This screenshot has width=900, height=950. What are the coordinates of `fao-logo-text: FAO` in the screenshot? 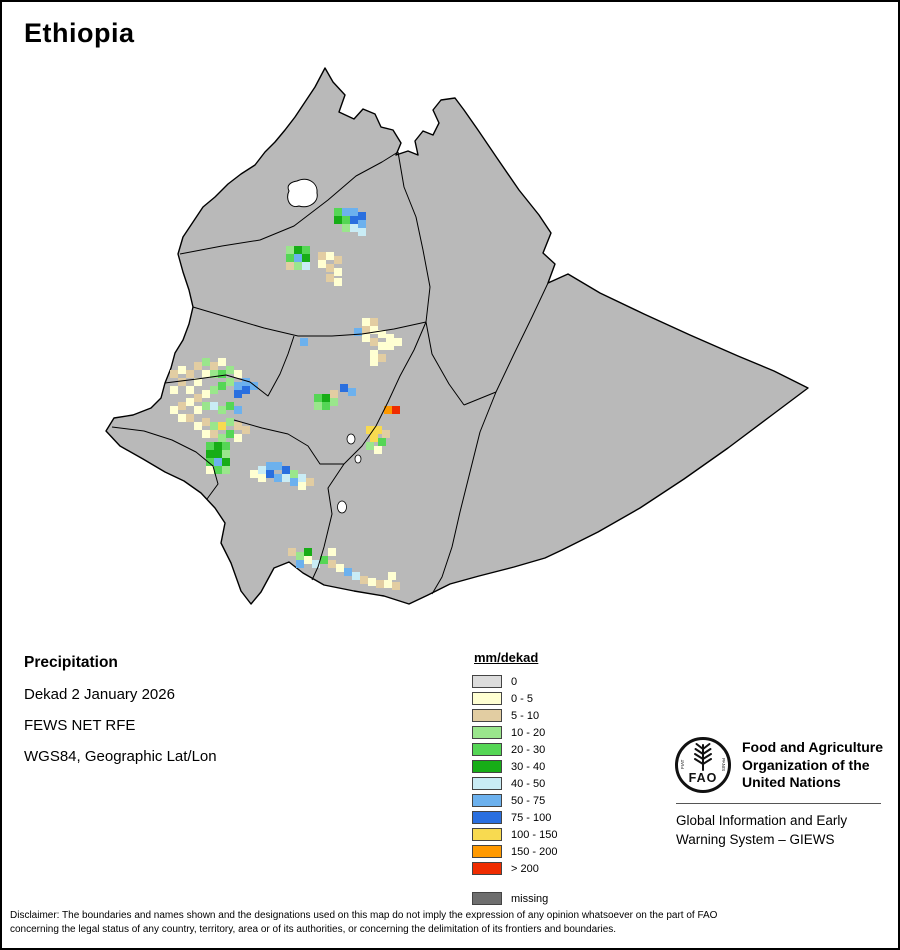 It's located at (703, 778).